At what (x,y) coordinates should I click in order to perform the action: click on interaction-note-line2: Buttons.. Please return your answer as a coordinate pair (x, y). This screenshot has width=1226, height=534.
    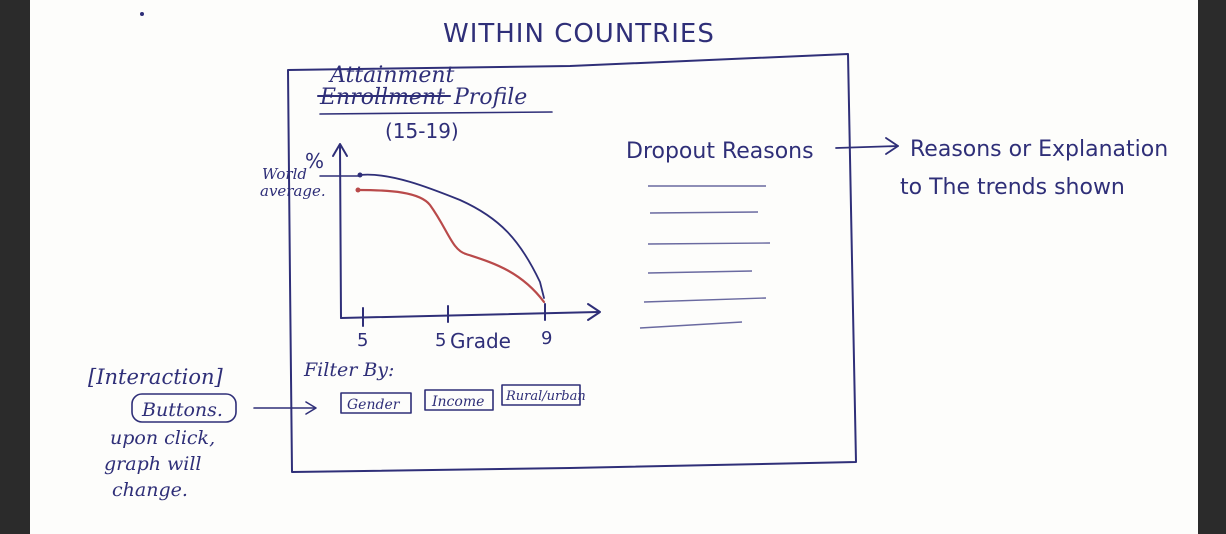
    Looking at the image, I should click on (182, 410).